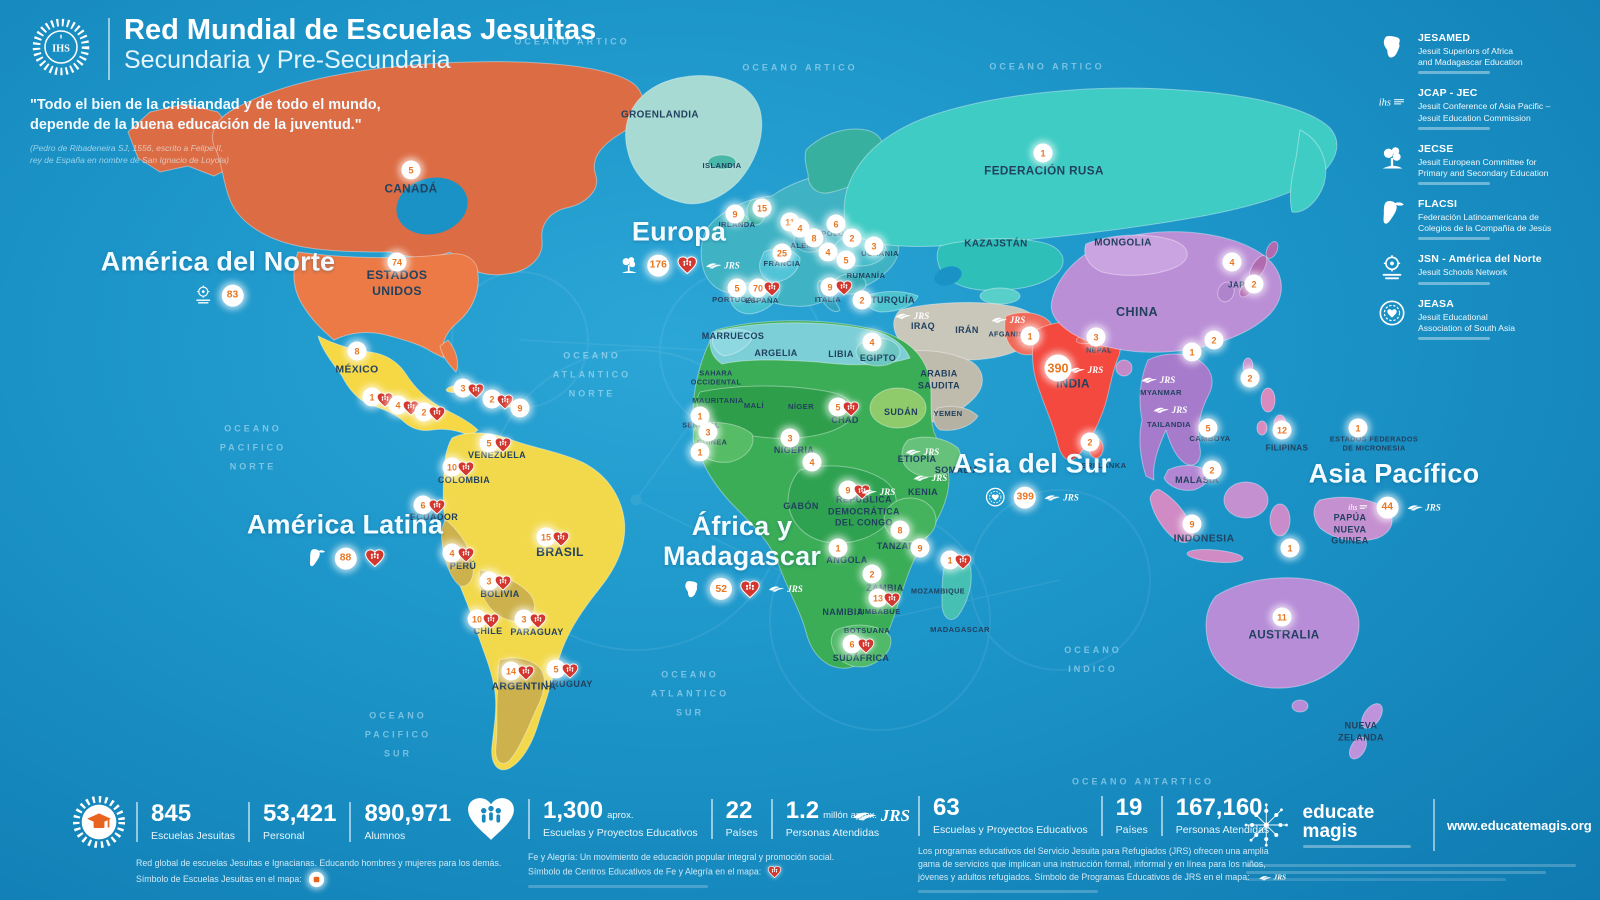 The height and width of the screenshot is (900, 1600). What do you see at coordinates (879, 612) in the screenshot?
I see `country-label: ZIMBABUE` at bounding box center [879, 612].